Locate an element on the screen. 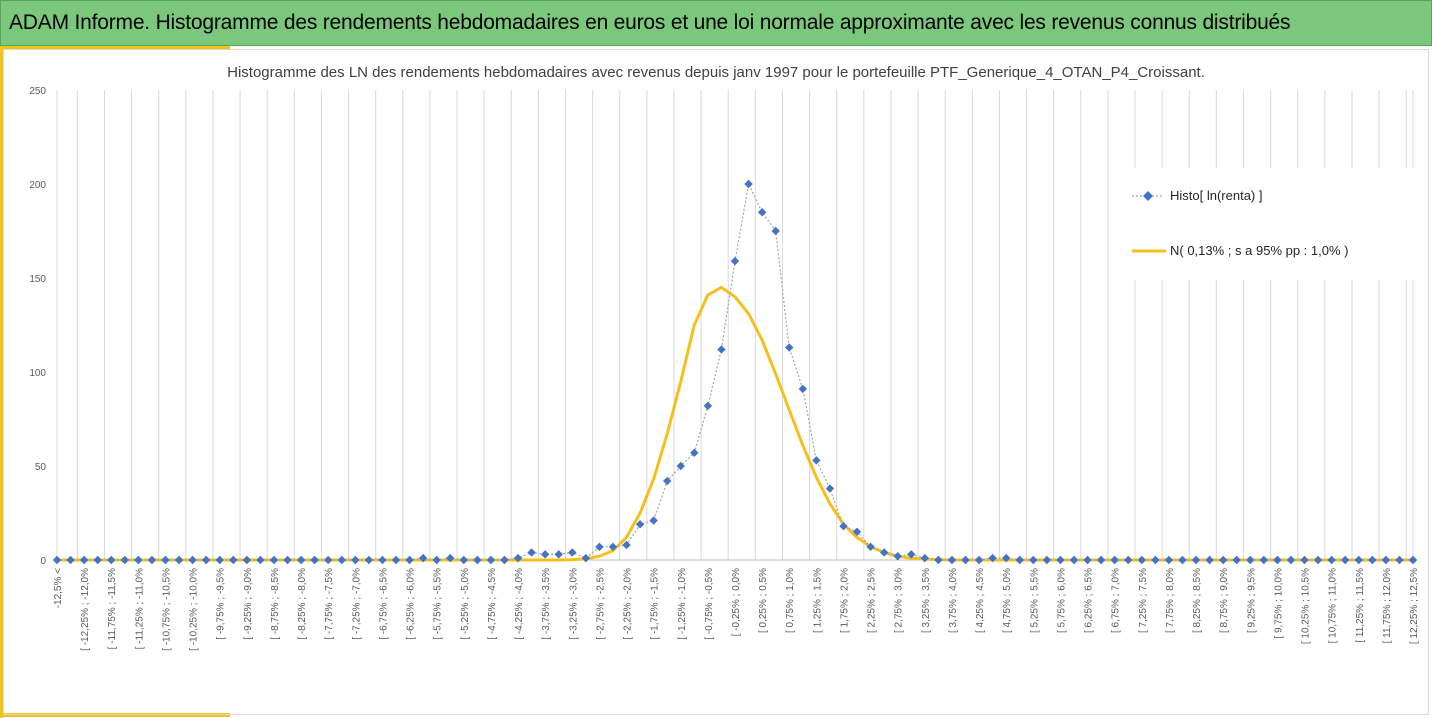  x-tick-label: [ -4,25% ; -4,0% is located at coordinates (519, 604).